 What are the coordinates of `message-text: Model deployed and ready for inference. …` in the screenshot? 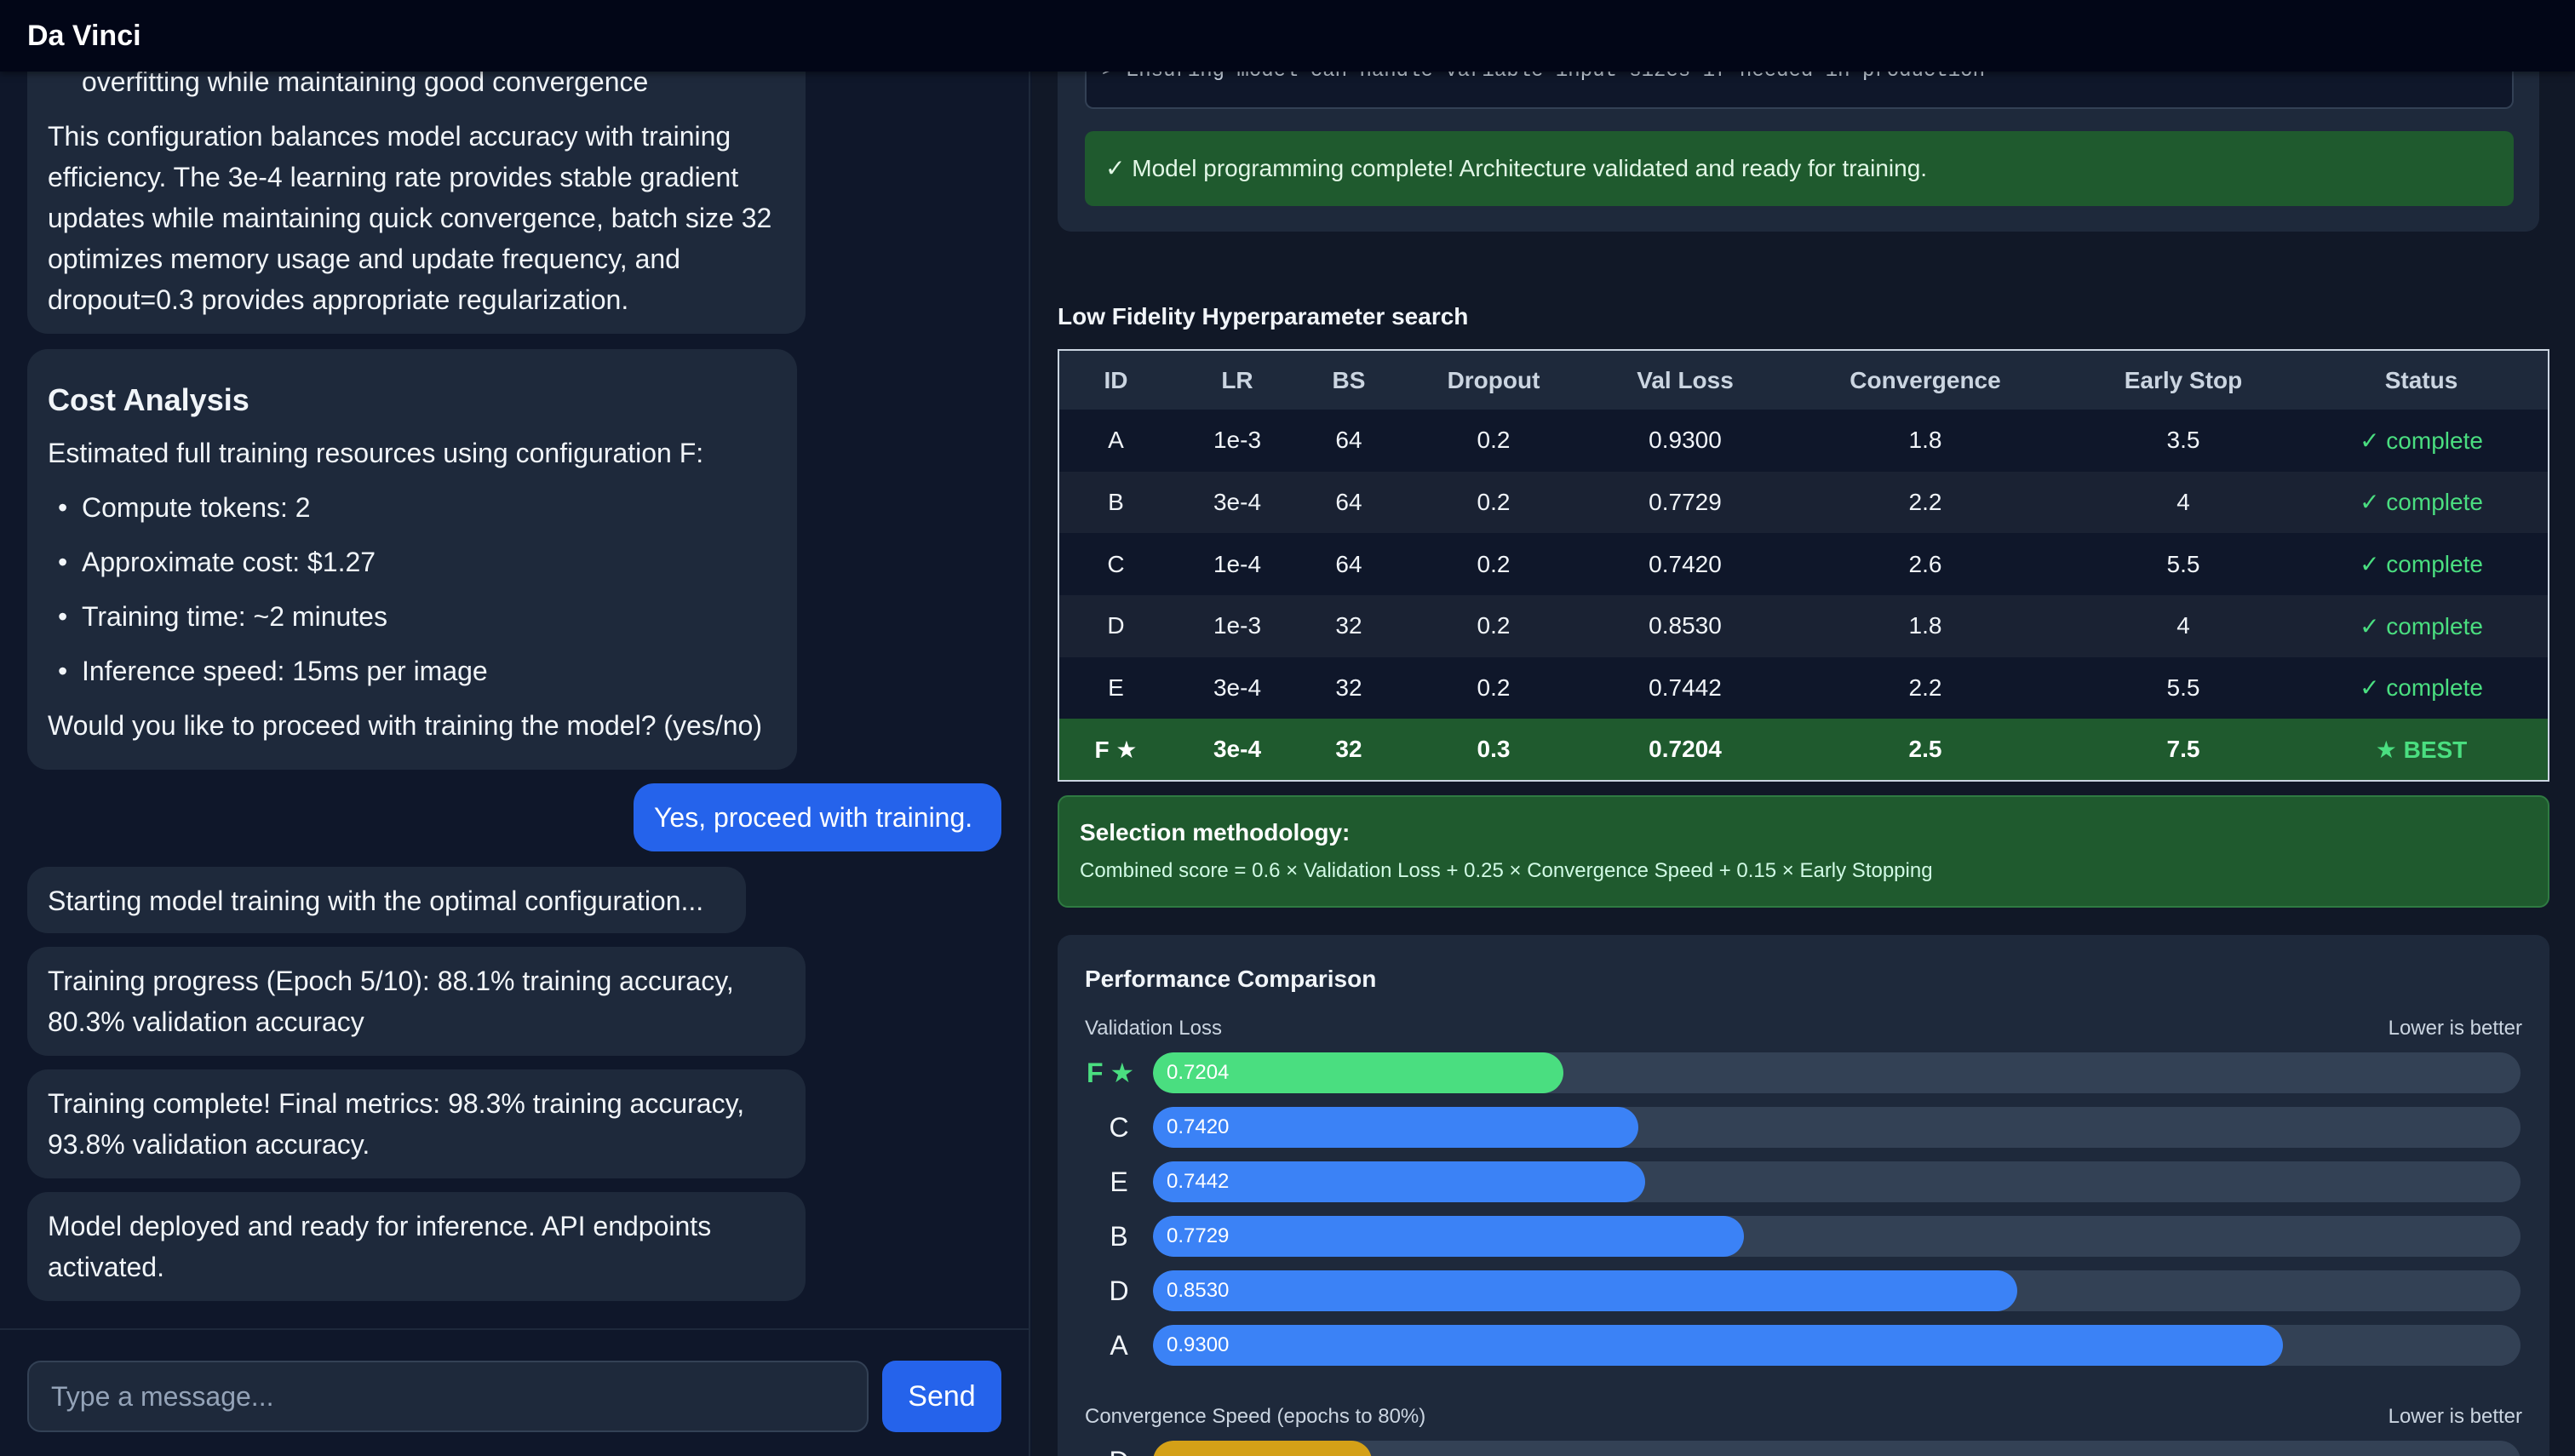 It's located at (380, 1246).